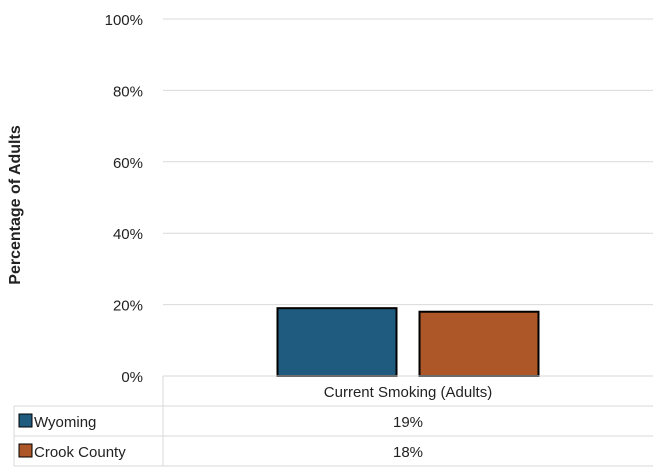 This screenshot has height=475, width=653. What do you see at coordinates (65, 422) in the screenshot?
I see `legend-label: Wyoming` at bounding box center [65, 422].